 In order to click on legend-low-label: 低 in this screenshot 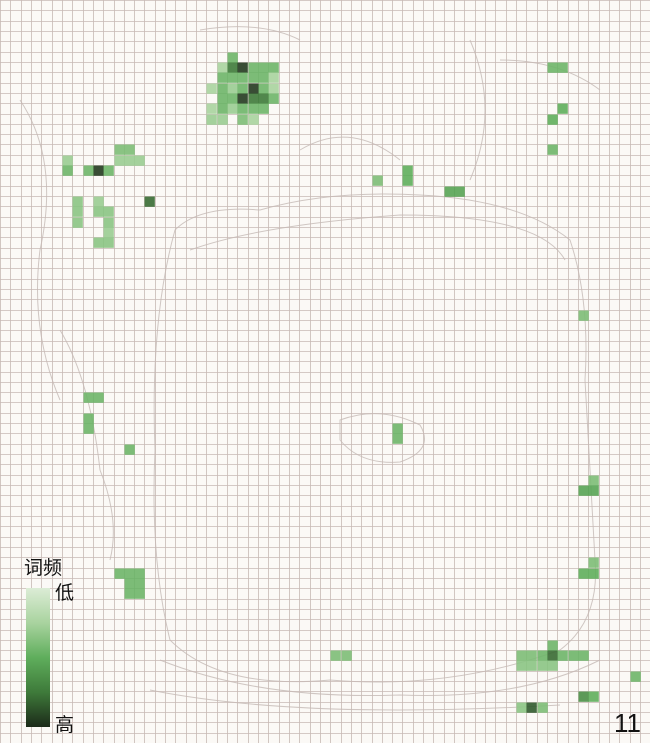, I will do `click(65, 593)`.